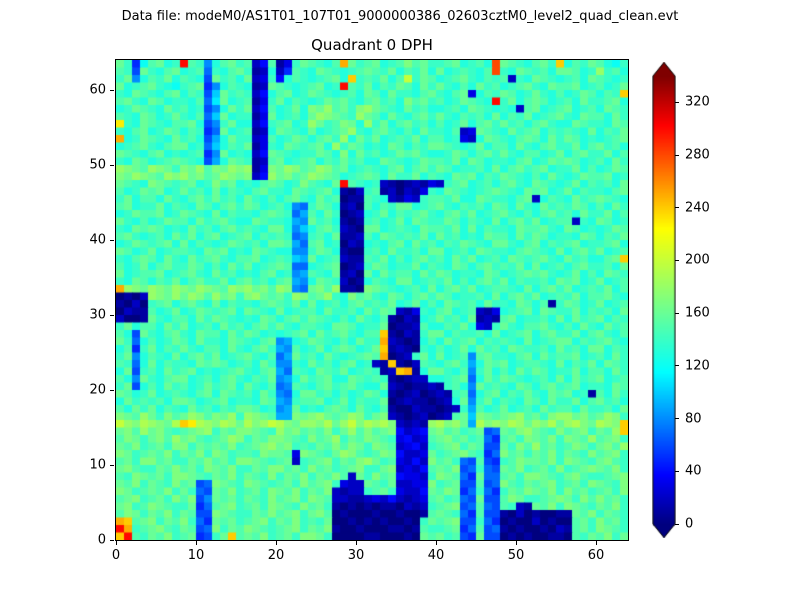  I want to click on x-tick-label: 10, so click(196, 555).